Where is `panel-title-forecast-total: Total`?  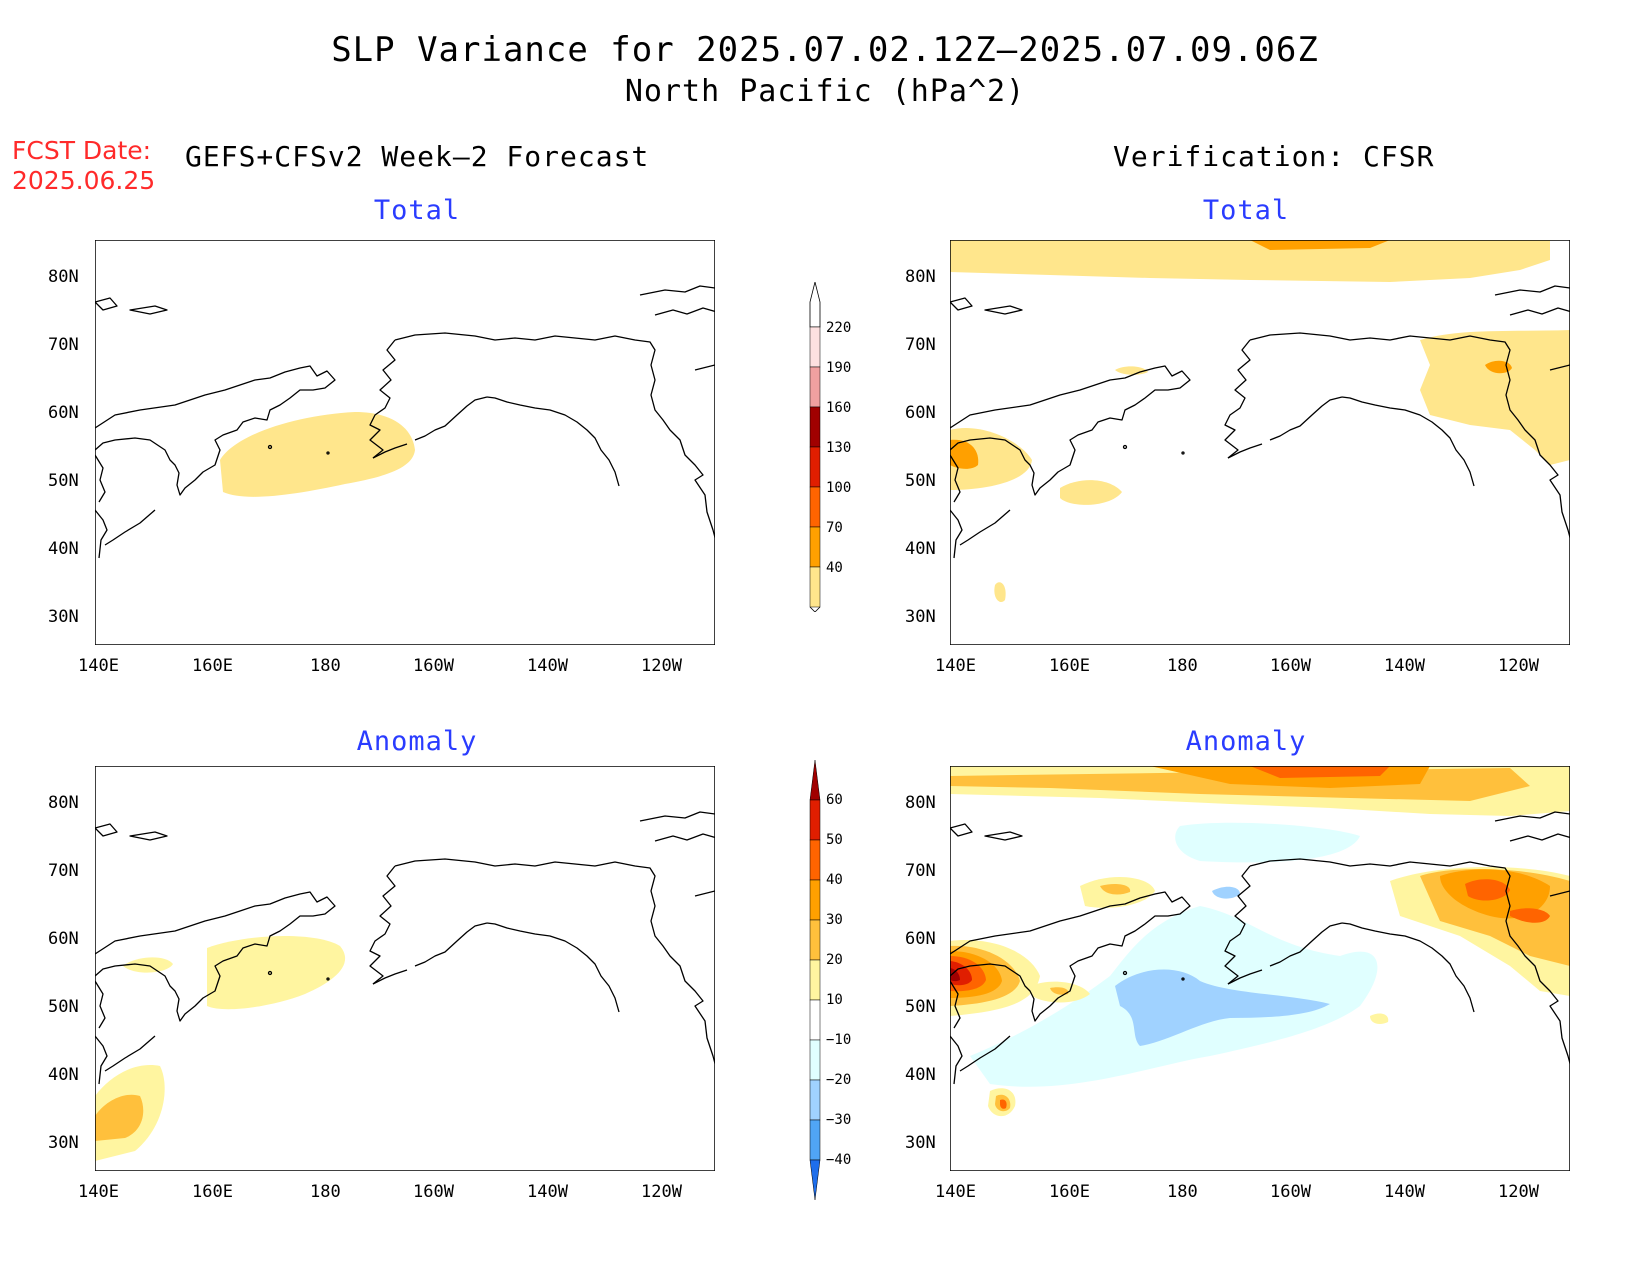
panel-title-forecast-total: Total is located at coordinates (417, 210).